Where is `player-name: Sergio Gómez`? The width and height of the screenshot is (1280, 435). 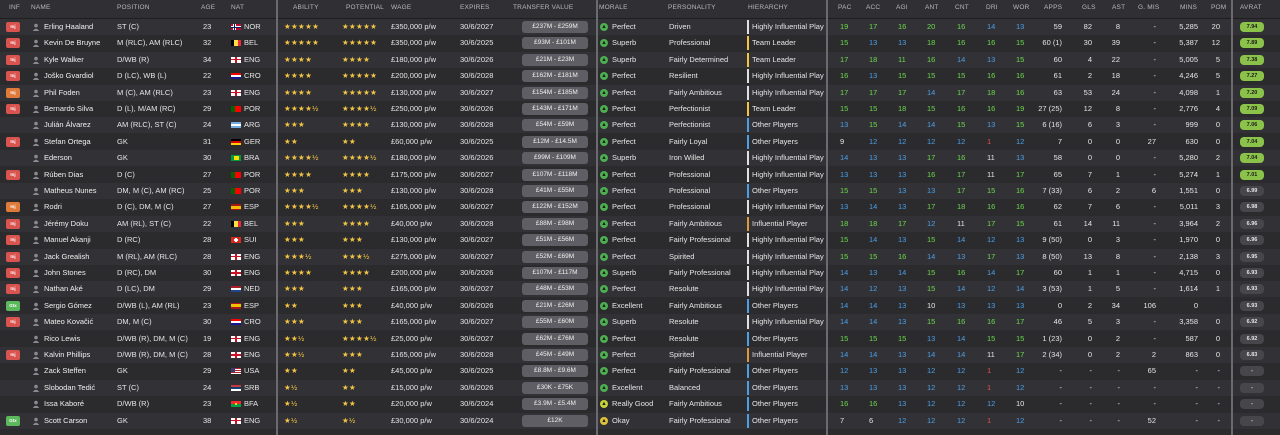 player-name: Sergio Gómez is located at coordinates (68, 305).